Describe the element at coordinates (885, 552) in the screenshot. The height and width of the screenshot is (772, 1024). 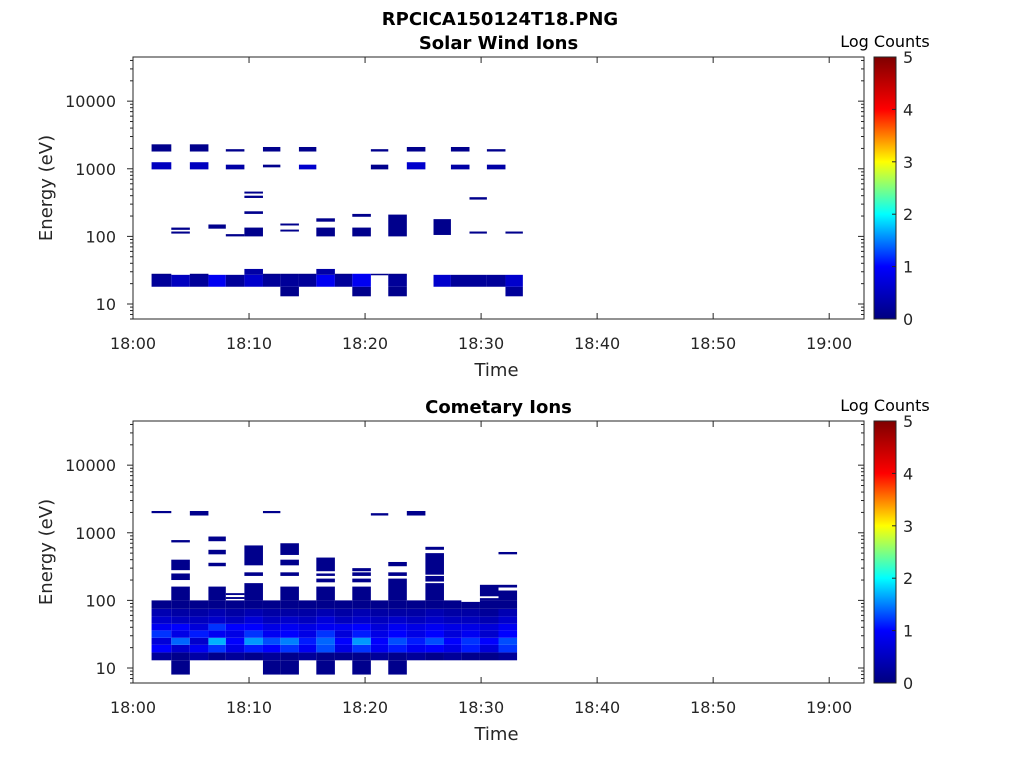
I see `colorbar-scale` at that location.